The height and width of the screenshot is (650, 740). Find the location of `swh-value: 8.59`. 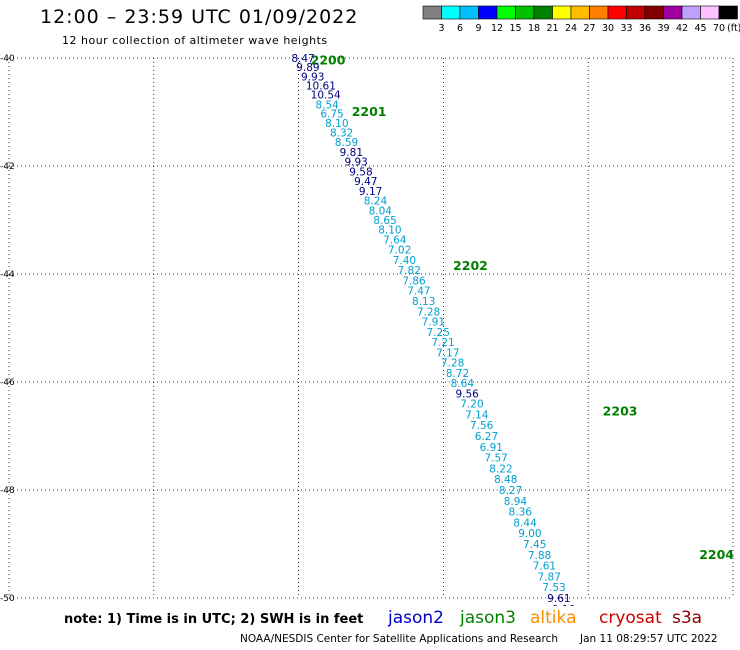

swh-value: 8.59 is located at coordinates (346, 143).